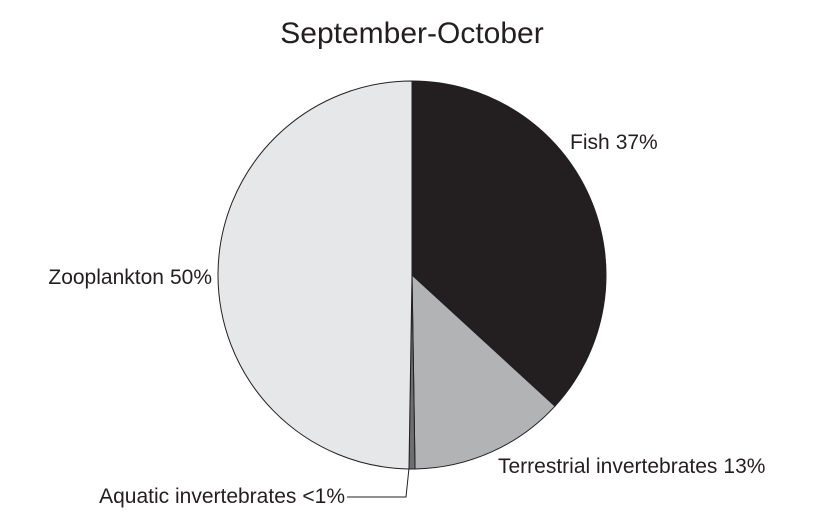 The width and height of the screenshot is (828, 519). Describe the element at coordinates (637, 142) in the screenshot. I see `value-label: 37%` at that location.